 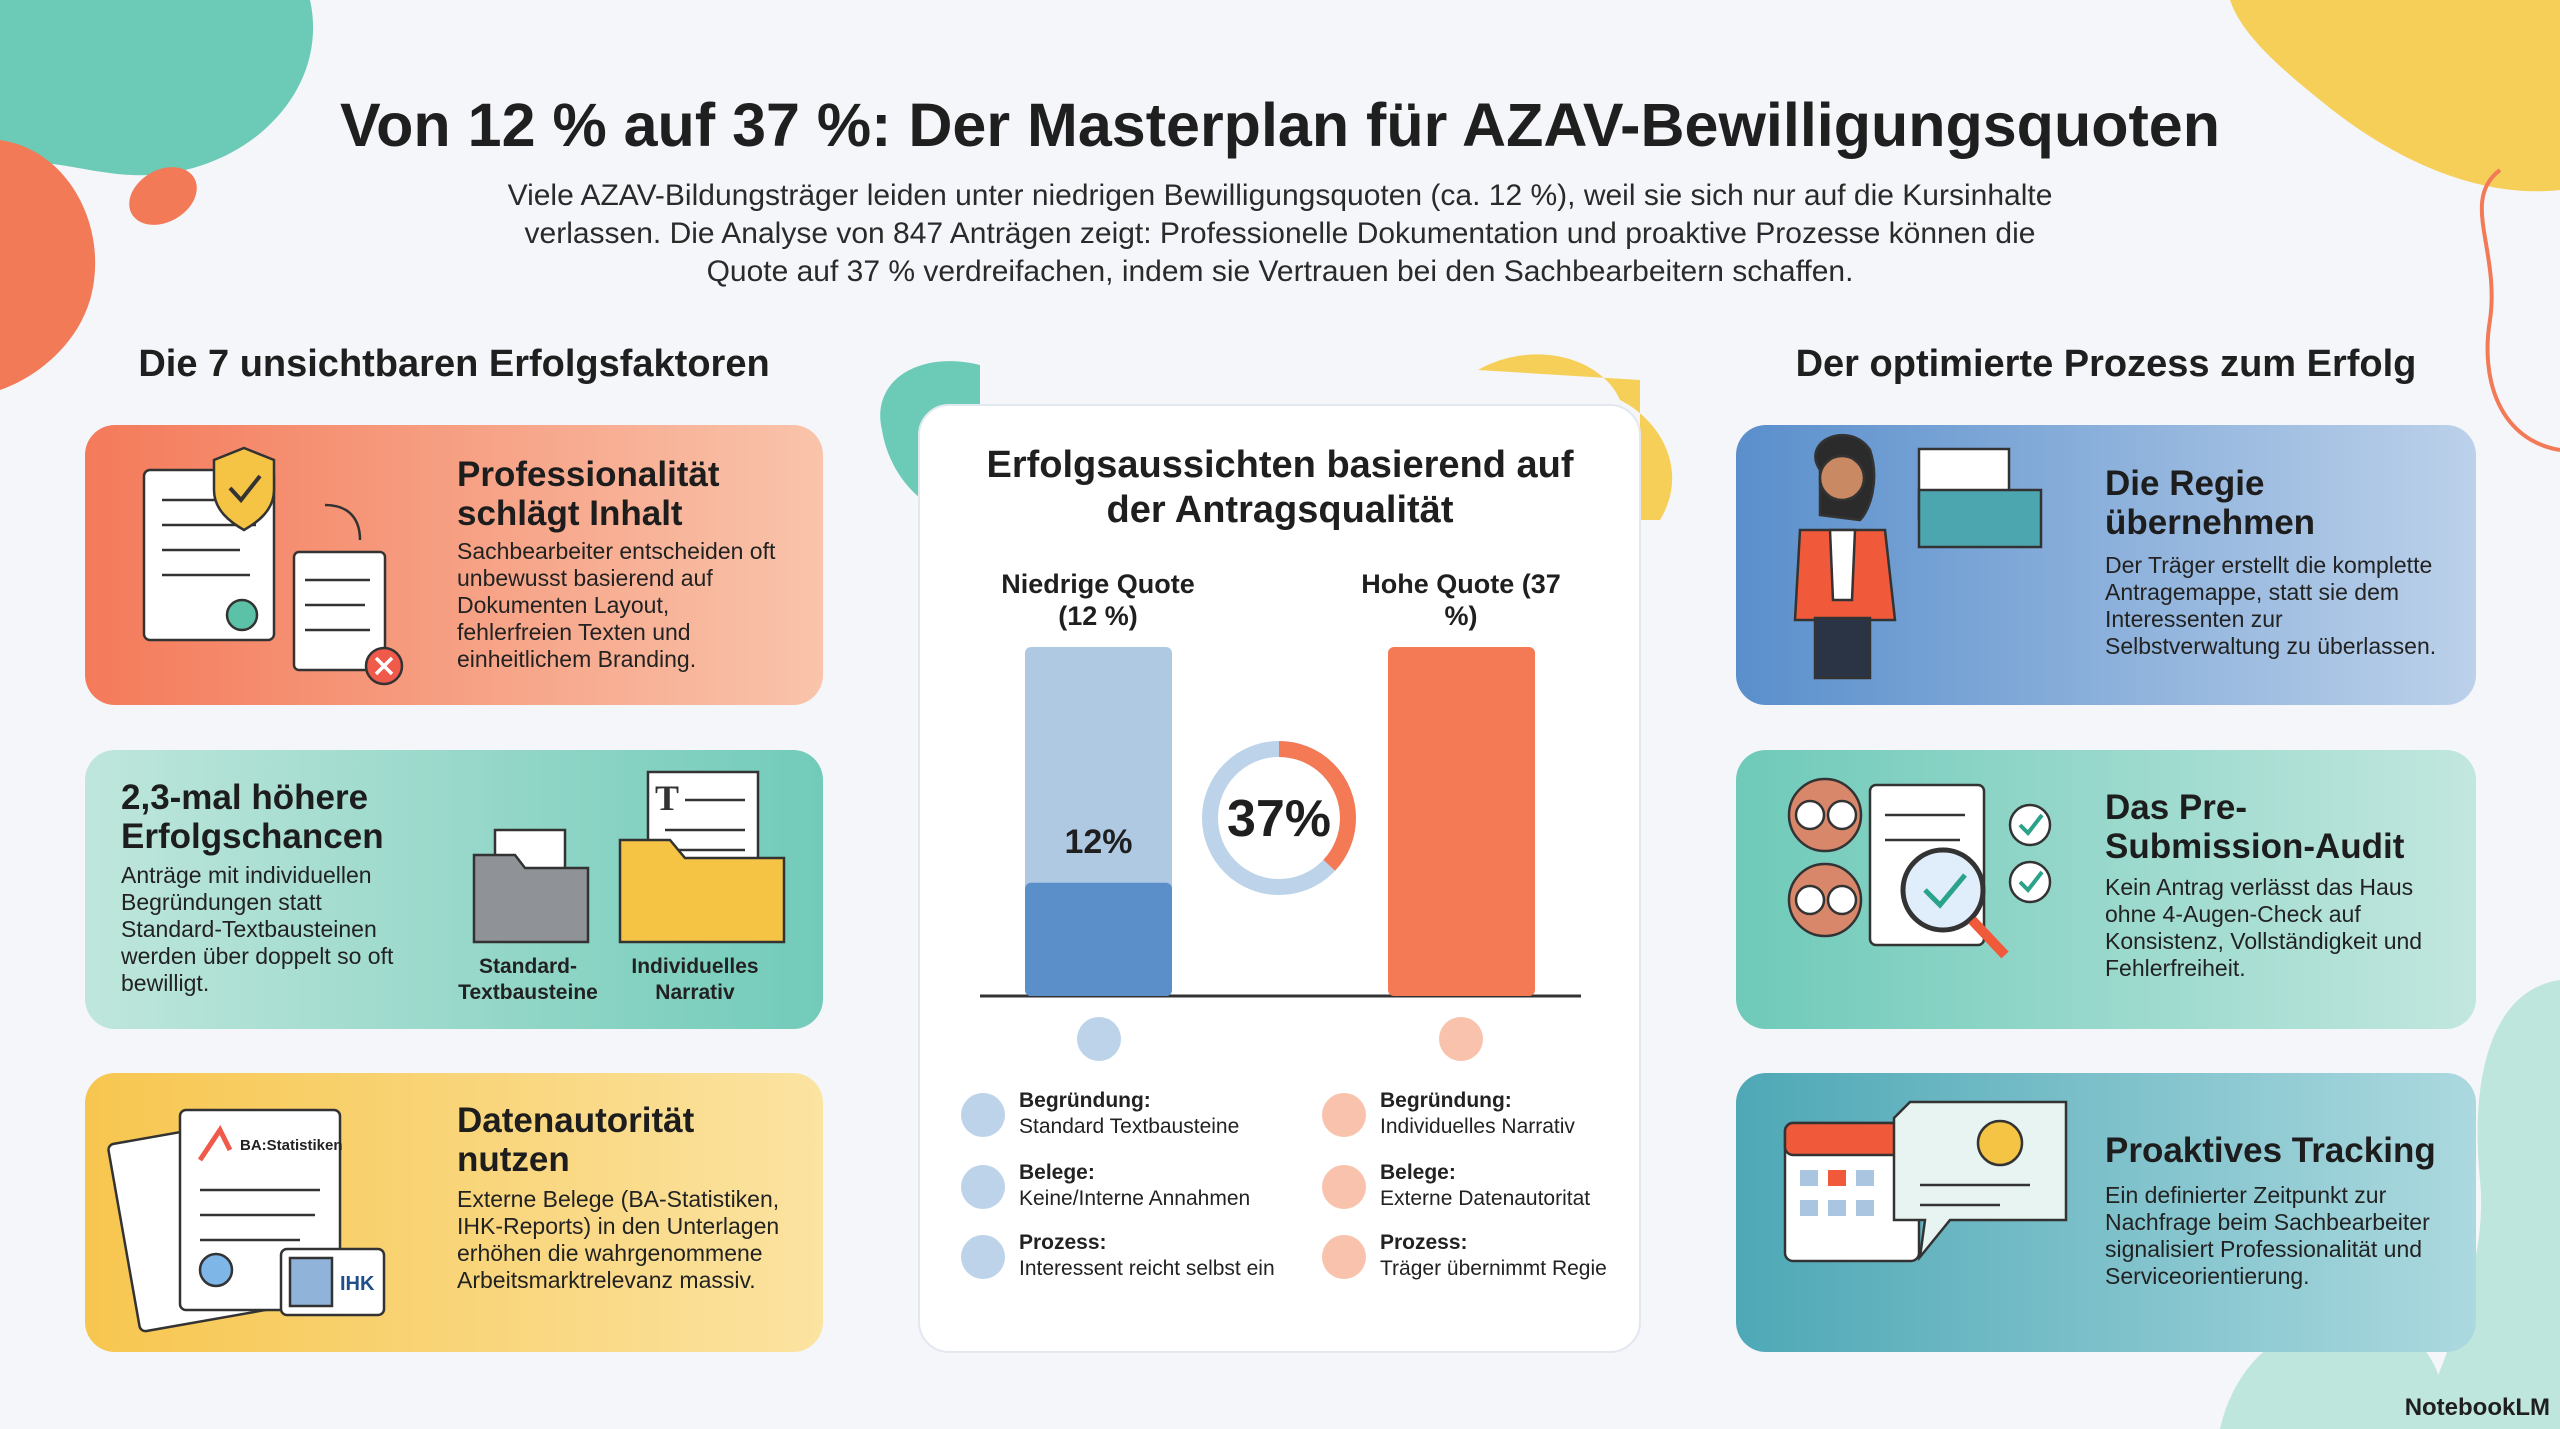 What do you see at coordinates (528, 979) in the screenshot?
I see `icon-label: Standard-Textbausteine` at bounding box center [528, 979].